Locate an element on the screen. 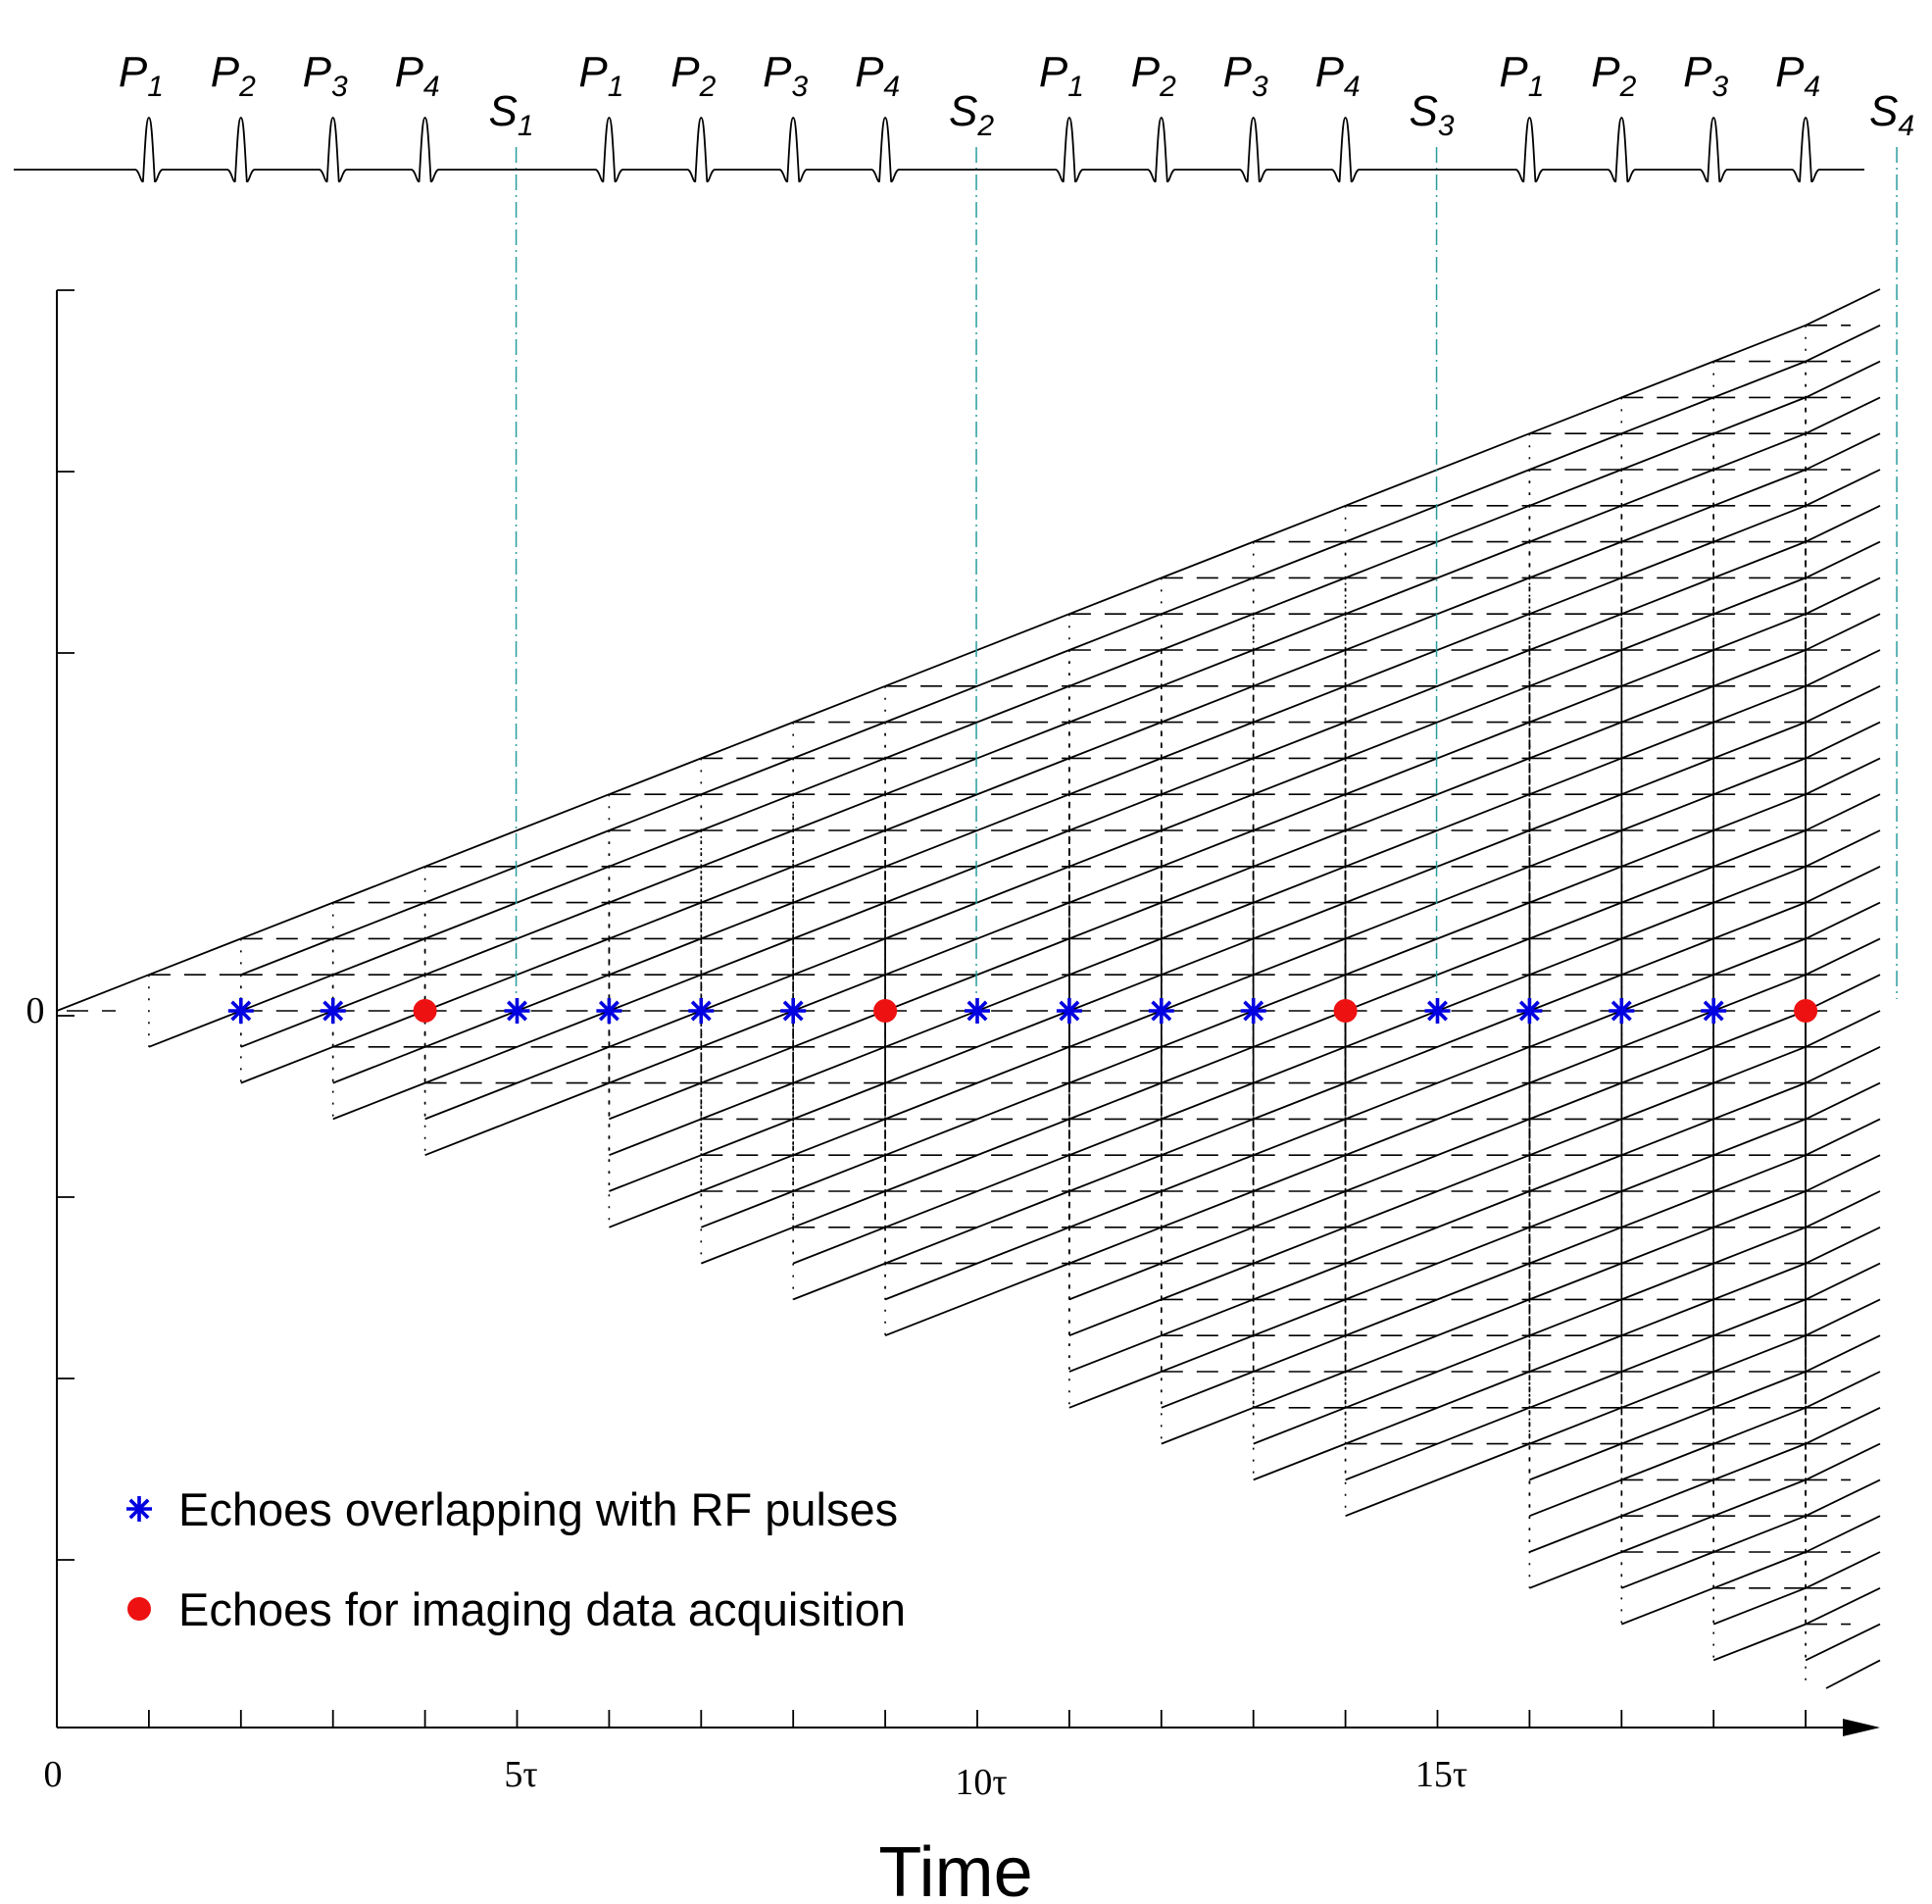  x-axis-arrowhead is located at coordinates (1861, 1727).